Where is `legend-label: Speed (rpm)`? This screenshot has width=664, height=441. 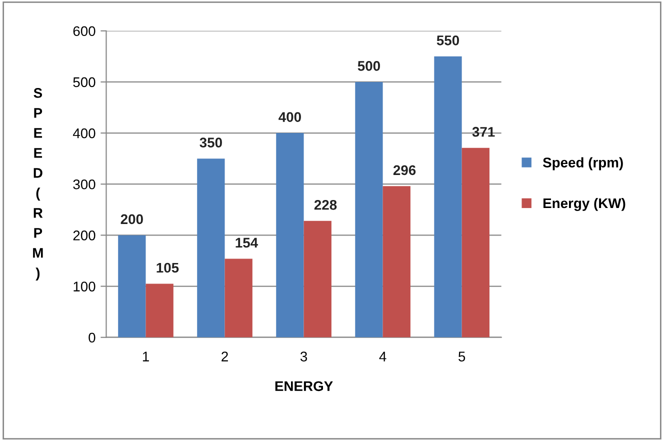 legend-label: Speed (rpm) is located at coordinates (582, 163).